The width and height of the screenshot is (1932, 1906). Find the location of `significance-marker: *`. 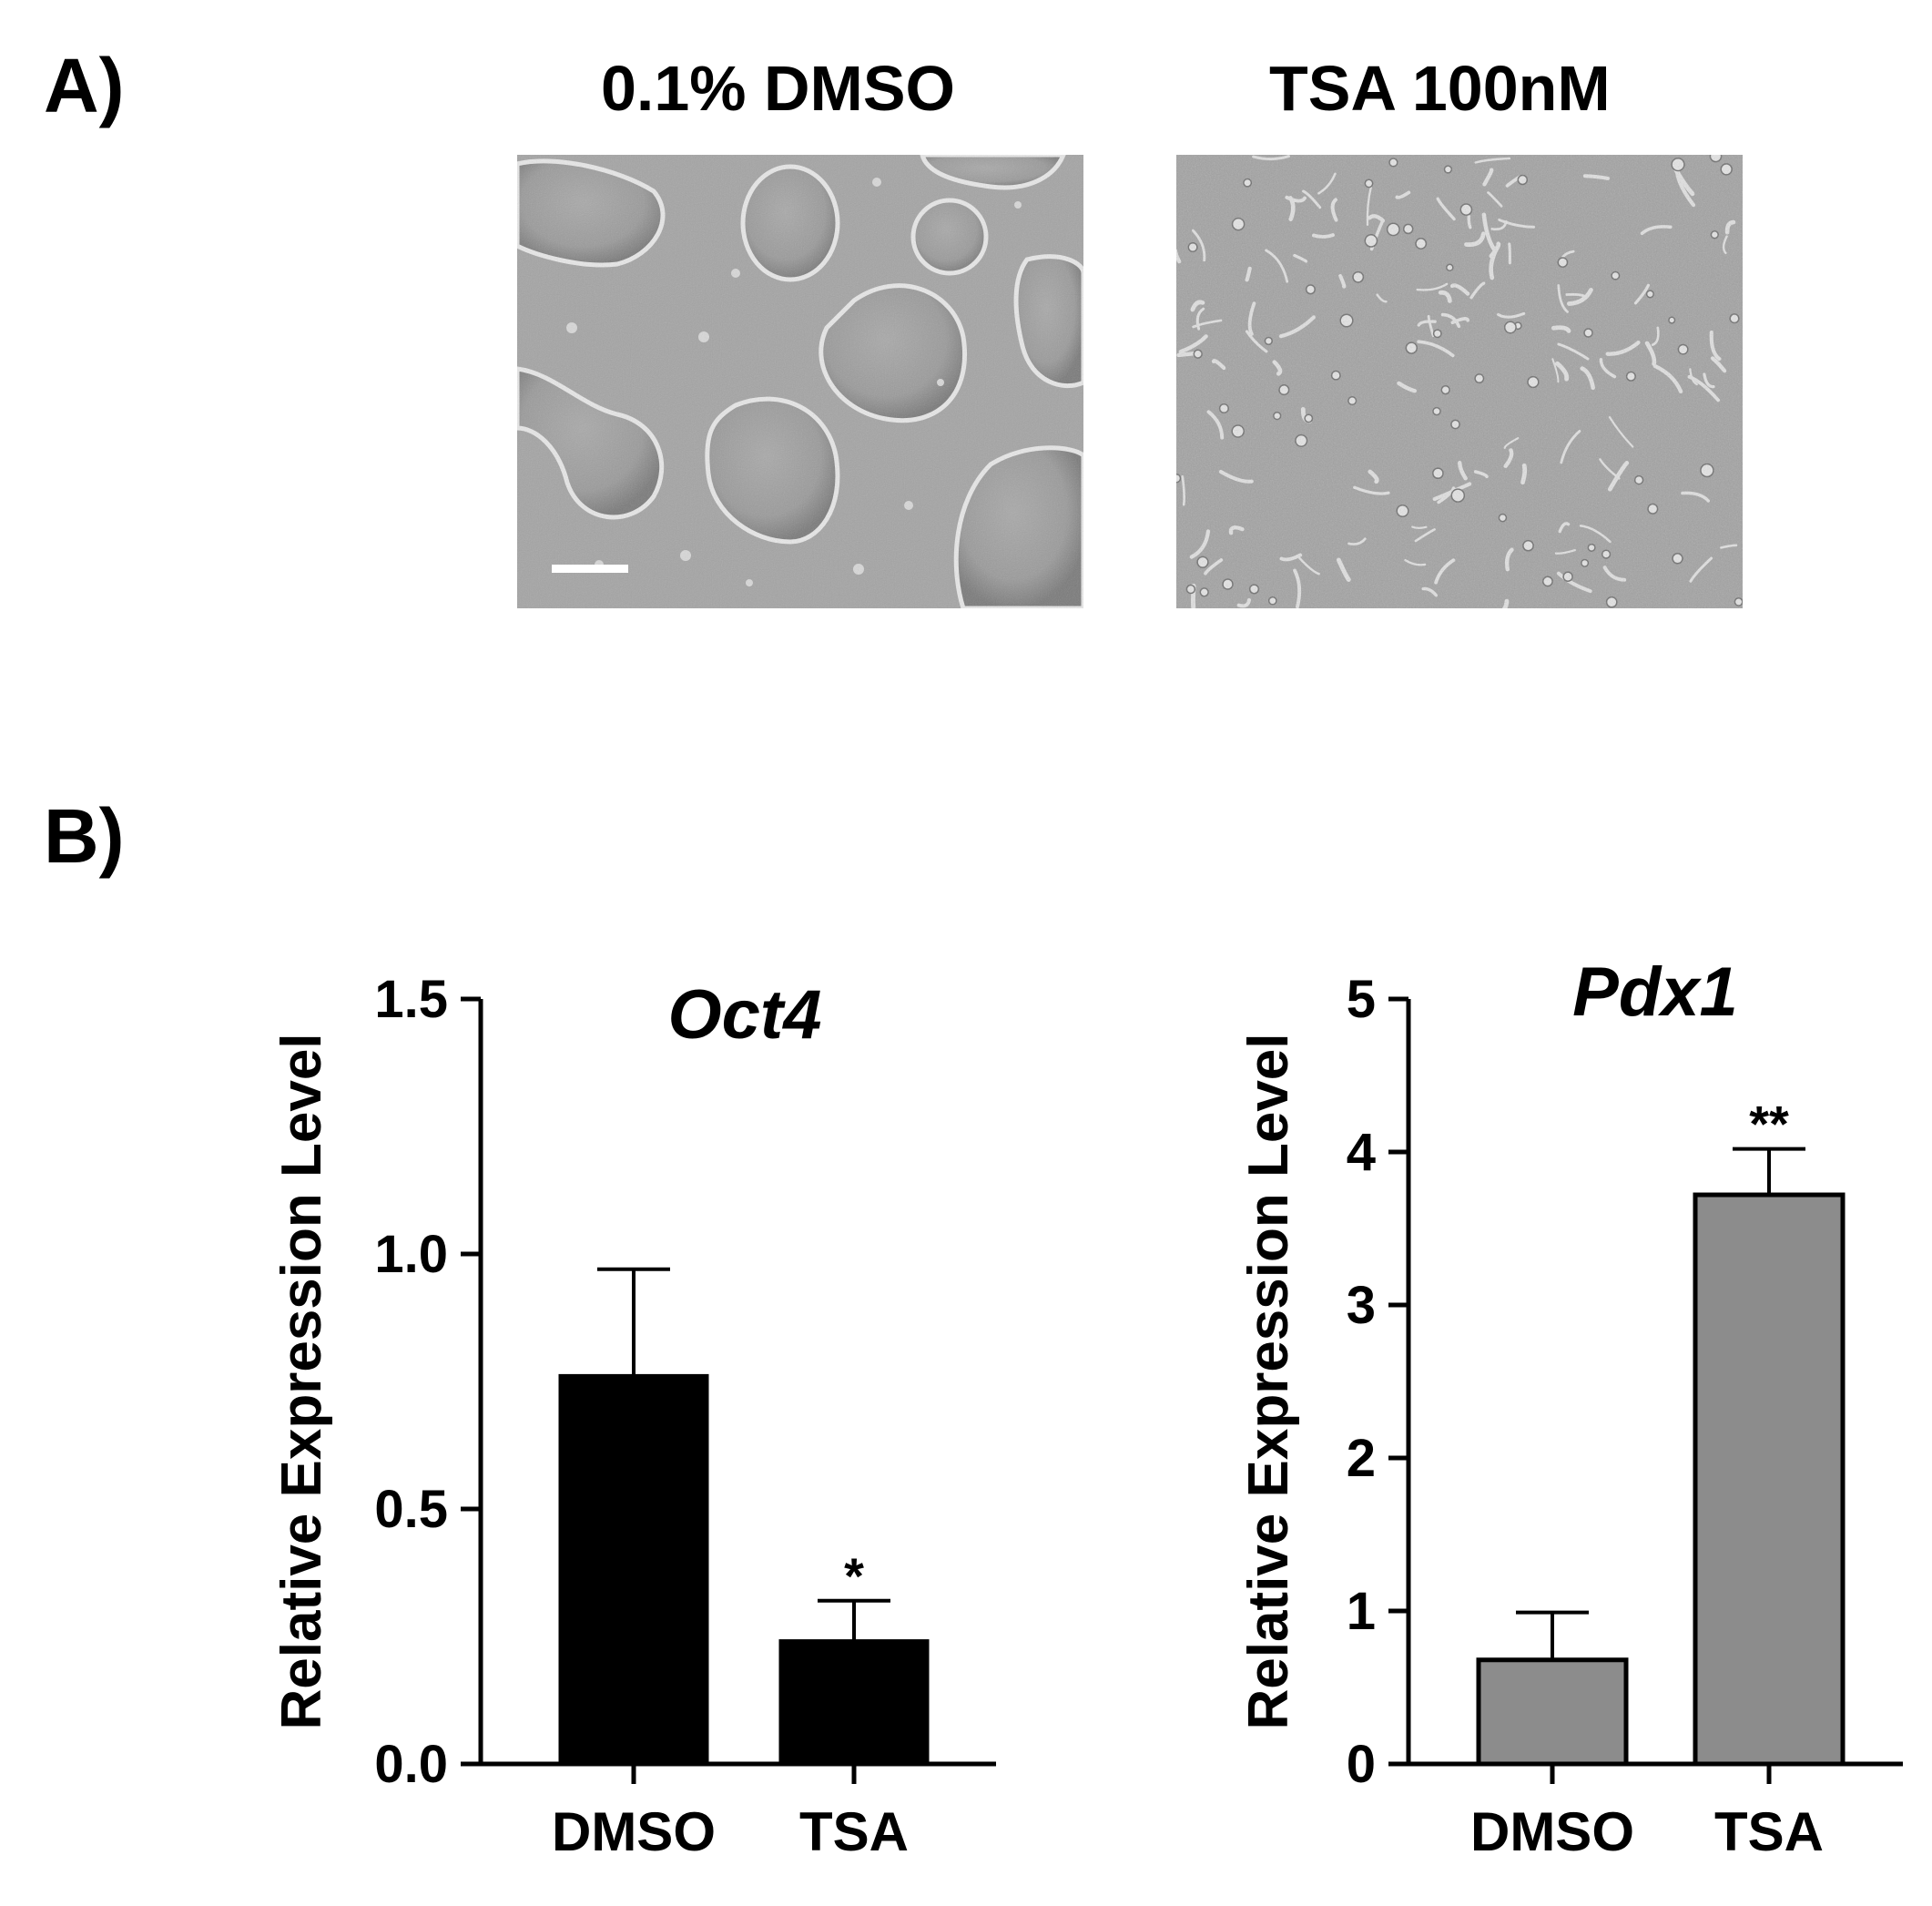

significance-marker: * is located at coordinates (854, 1576).